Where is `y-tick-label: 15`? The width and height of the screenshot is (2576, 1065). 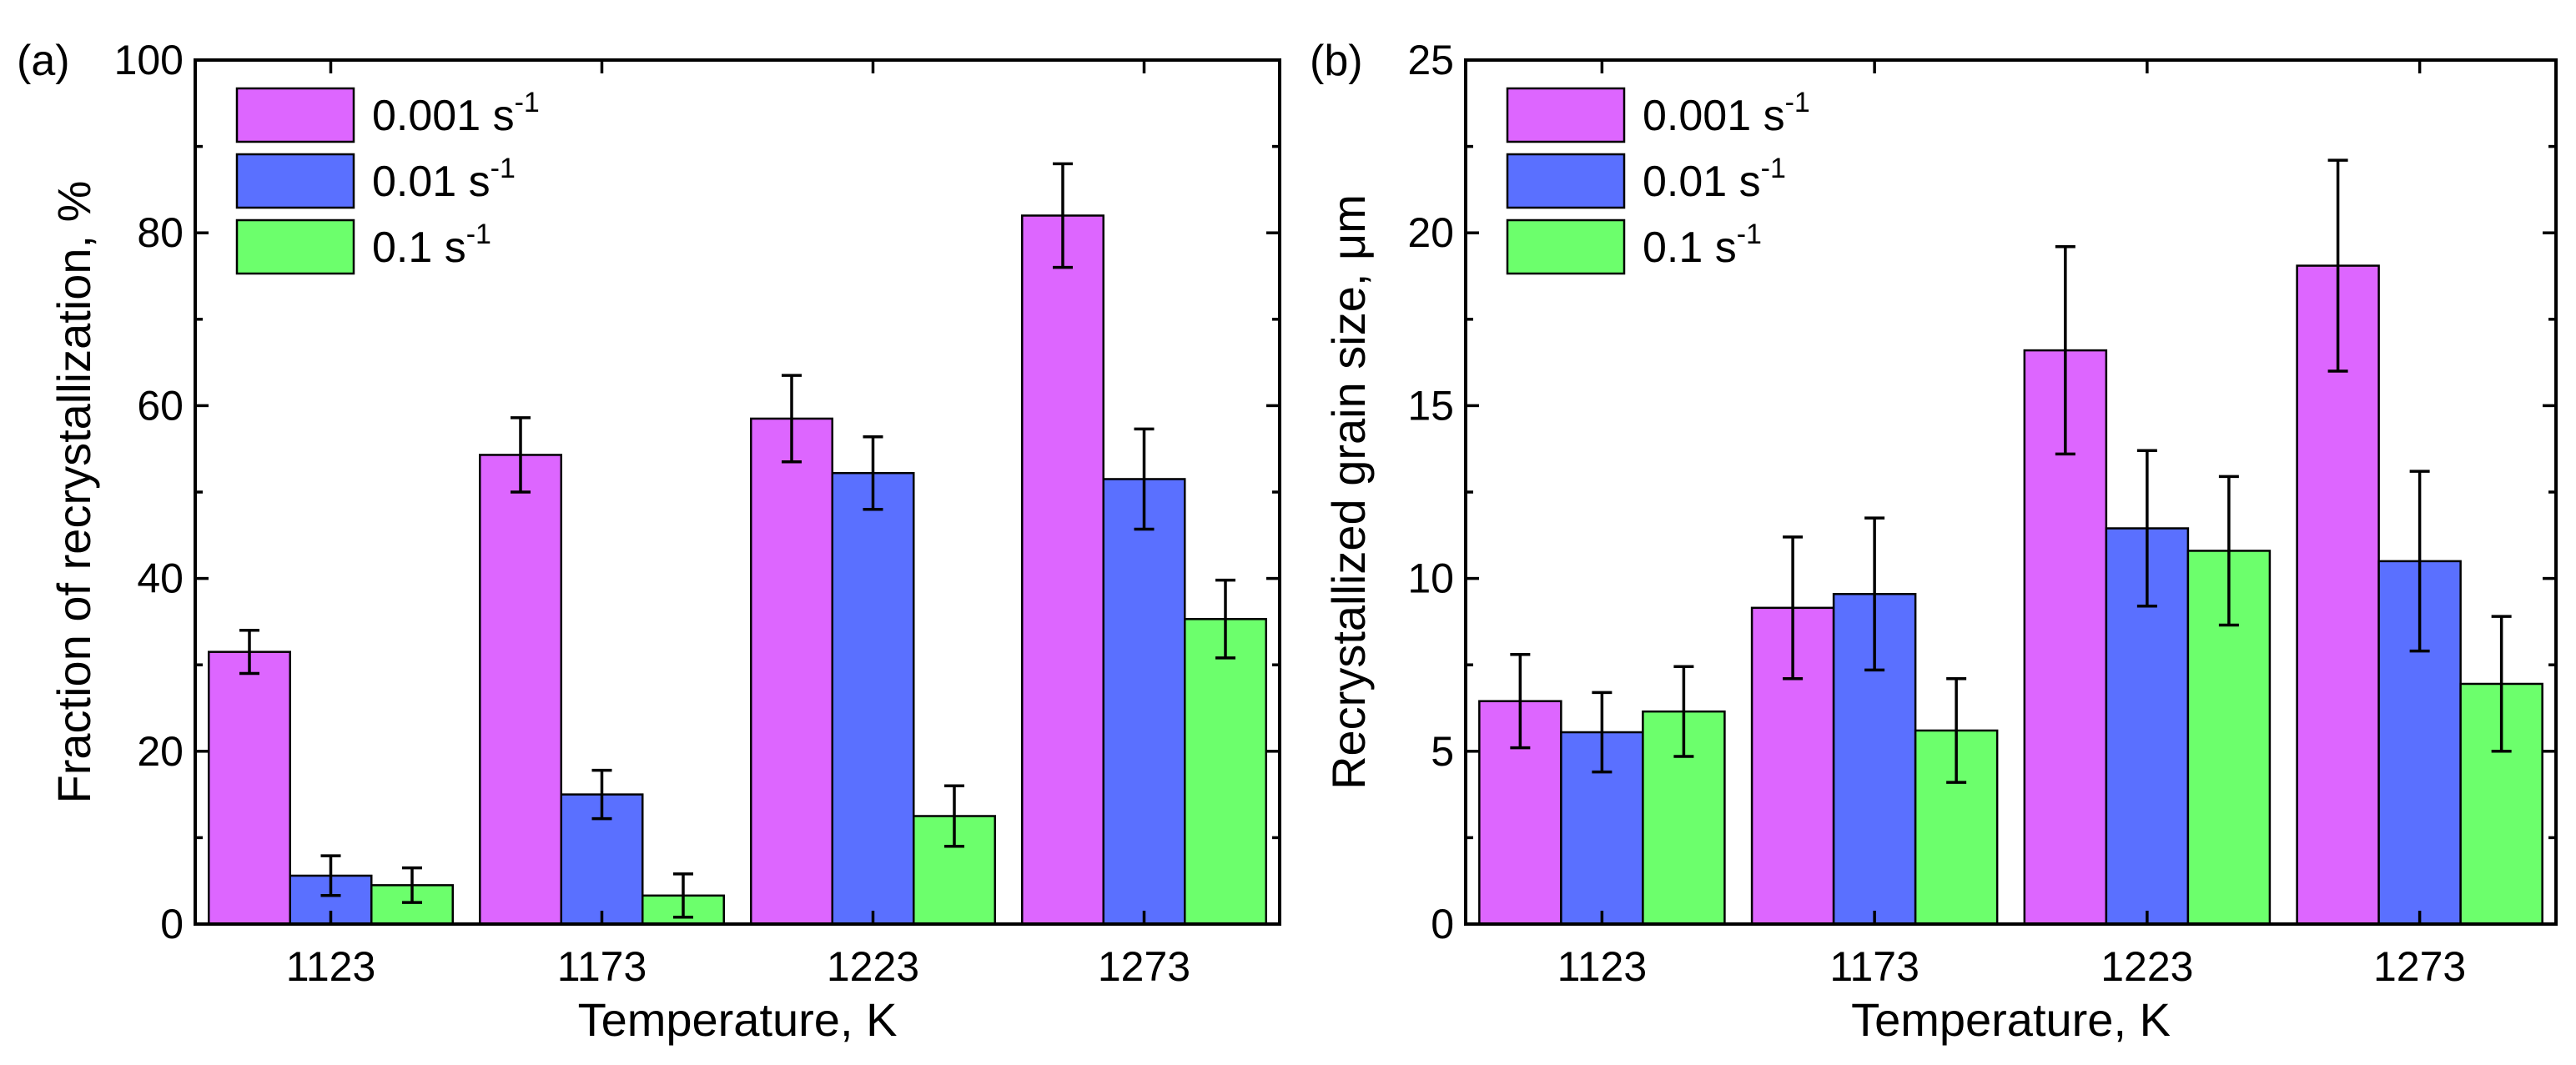
y-tick-label: 15 is located at coordinates (1430, 406).